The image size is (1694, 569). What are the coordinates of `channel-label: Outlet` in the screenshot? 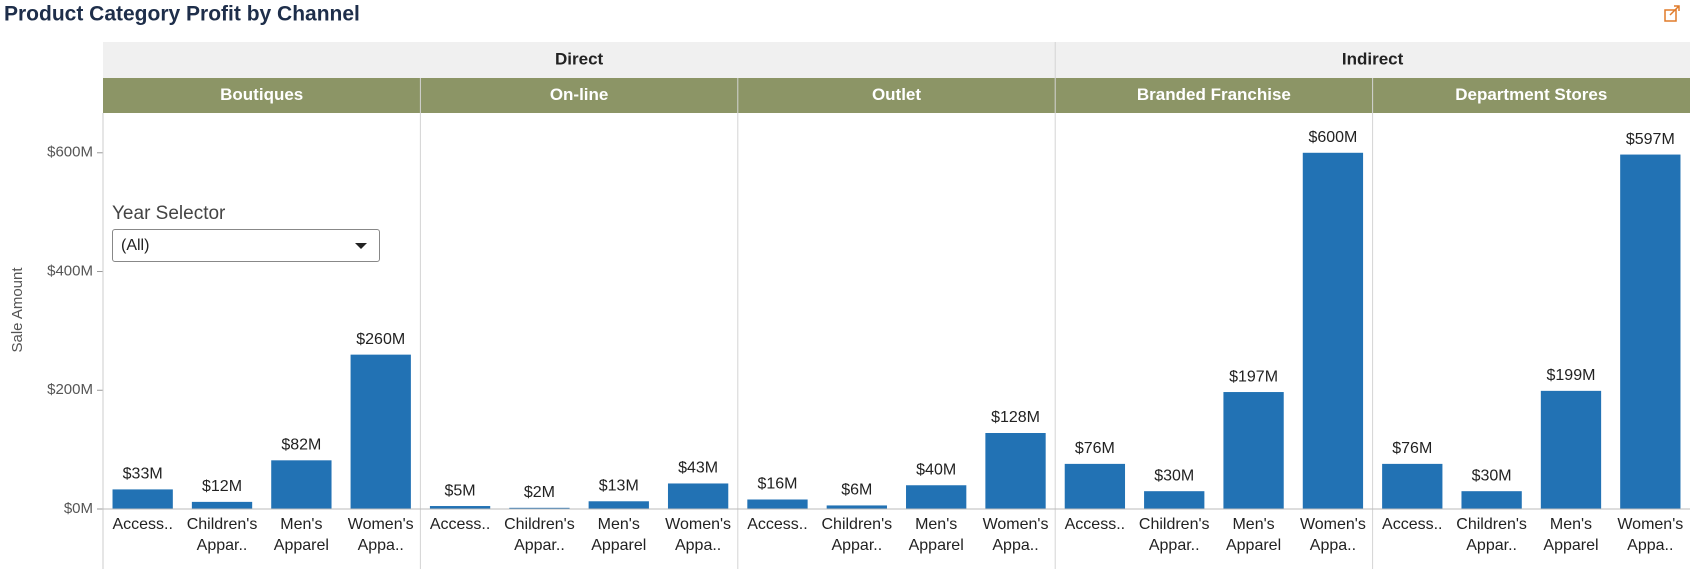 It's located at (896, 94).